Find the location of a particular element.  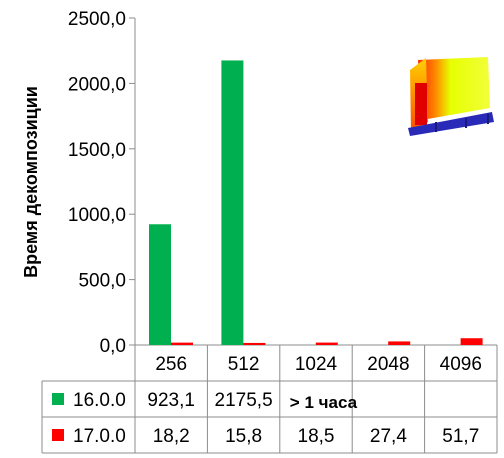

y-tick-label: 2000,0 is located at coordinates (97, 84).